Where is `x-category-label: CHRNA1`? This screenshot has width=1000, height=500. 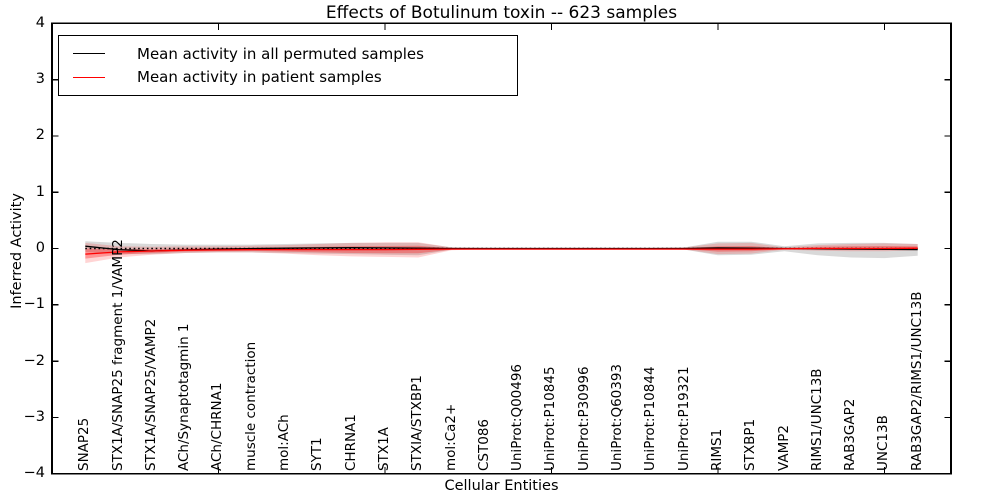
x-category-label: CHRNA1 is located at coordinates (350, 443).